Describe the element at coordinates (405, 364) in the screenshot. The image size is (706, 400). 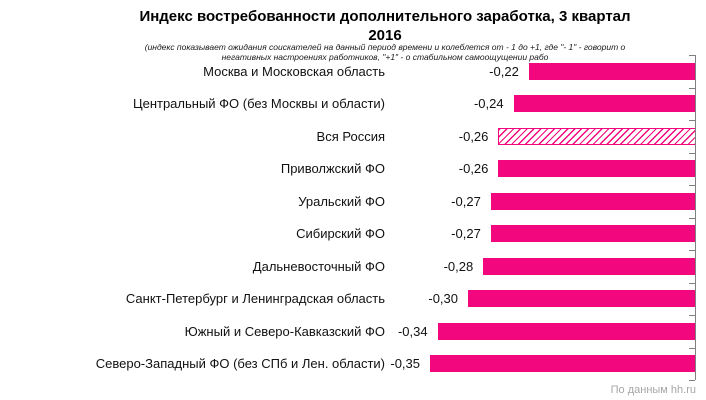
I see `value-label: -0,35` at that location.